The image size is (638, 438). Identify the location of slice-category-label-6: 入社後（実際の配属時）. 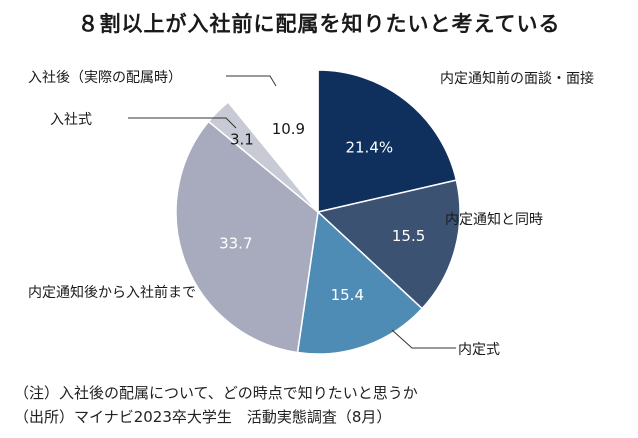
(105, 78).